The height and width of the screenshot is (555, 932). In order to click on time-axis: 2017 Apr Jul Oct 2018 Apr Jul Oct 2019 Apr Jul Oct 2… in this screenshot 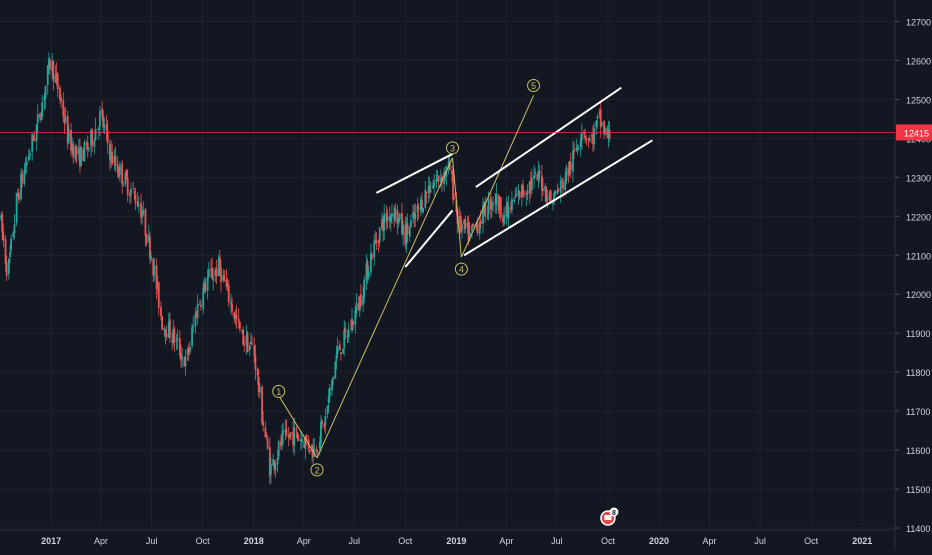, I will do `click(447, 537)`.